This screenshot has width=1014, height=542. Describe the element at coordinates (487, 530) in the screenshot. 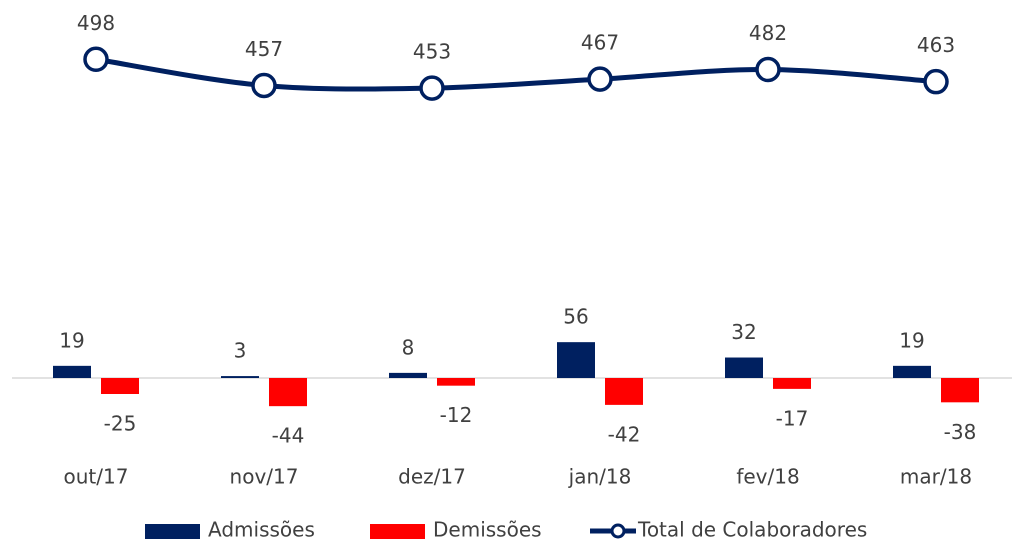

I see `legend-label: Demissões` at that location.